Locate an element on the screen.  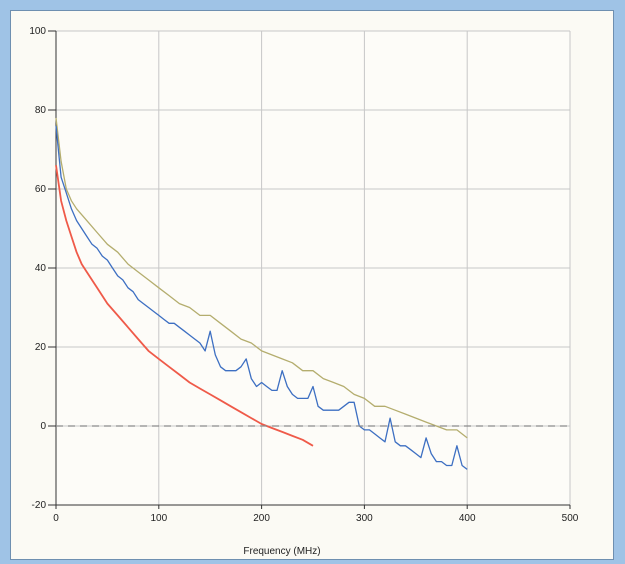
x-axis-label: Frequency (MHz) is located at coordinates (281, 551).